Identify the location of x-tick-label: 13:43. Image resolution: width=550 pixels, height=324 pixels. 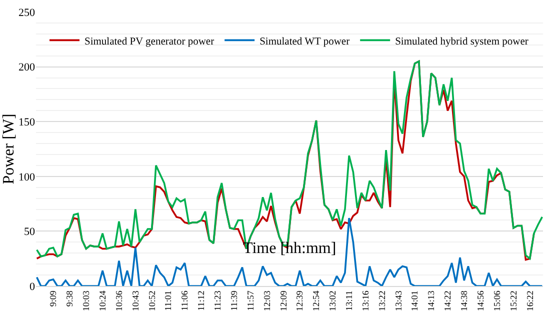
(398, 301).